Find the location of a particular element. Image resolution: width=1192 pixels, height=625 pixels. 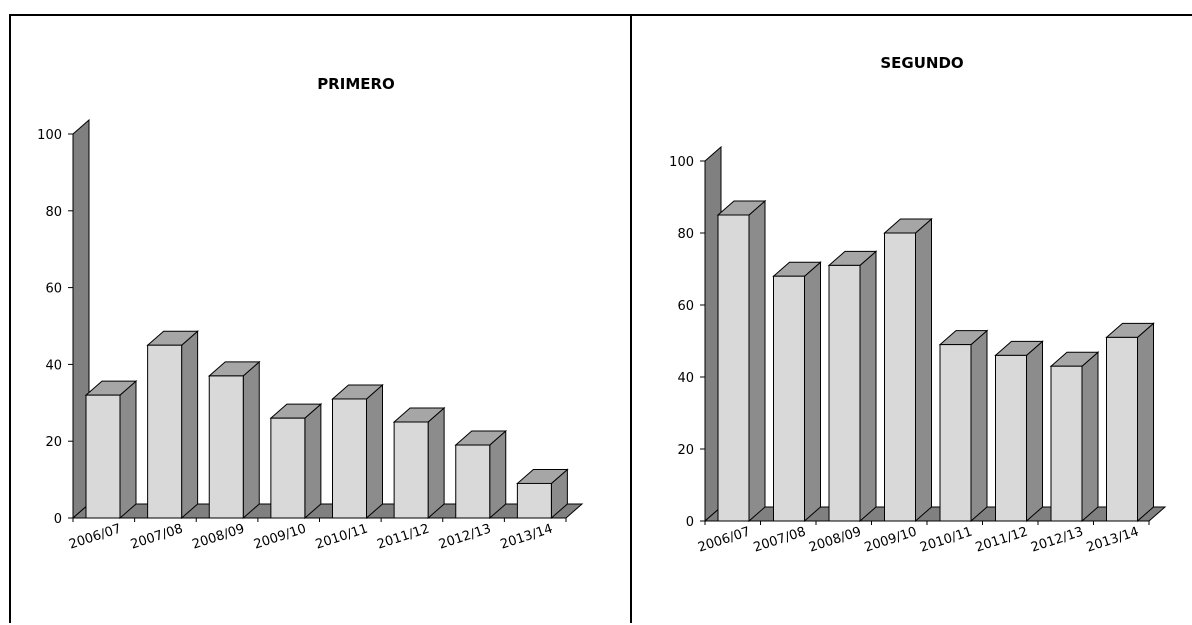

chart-title: PRIMERO is located at coordinates (356, 84).